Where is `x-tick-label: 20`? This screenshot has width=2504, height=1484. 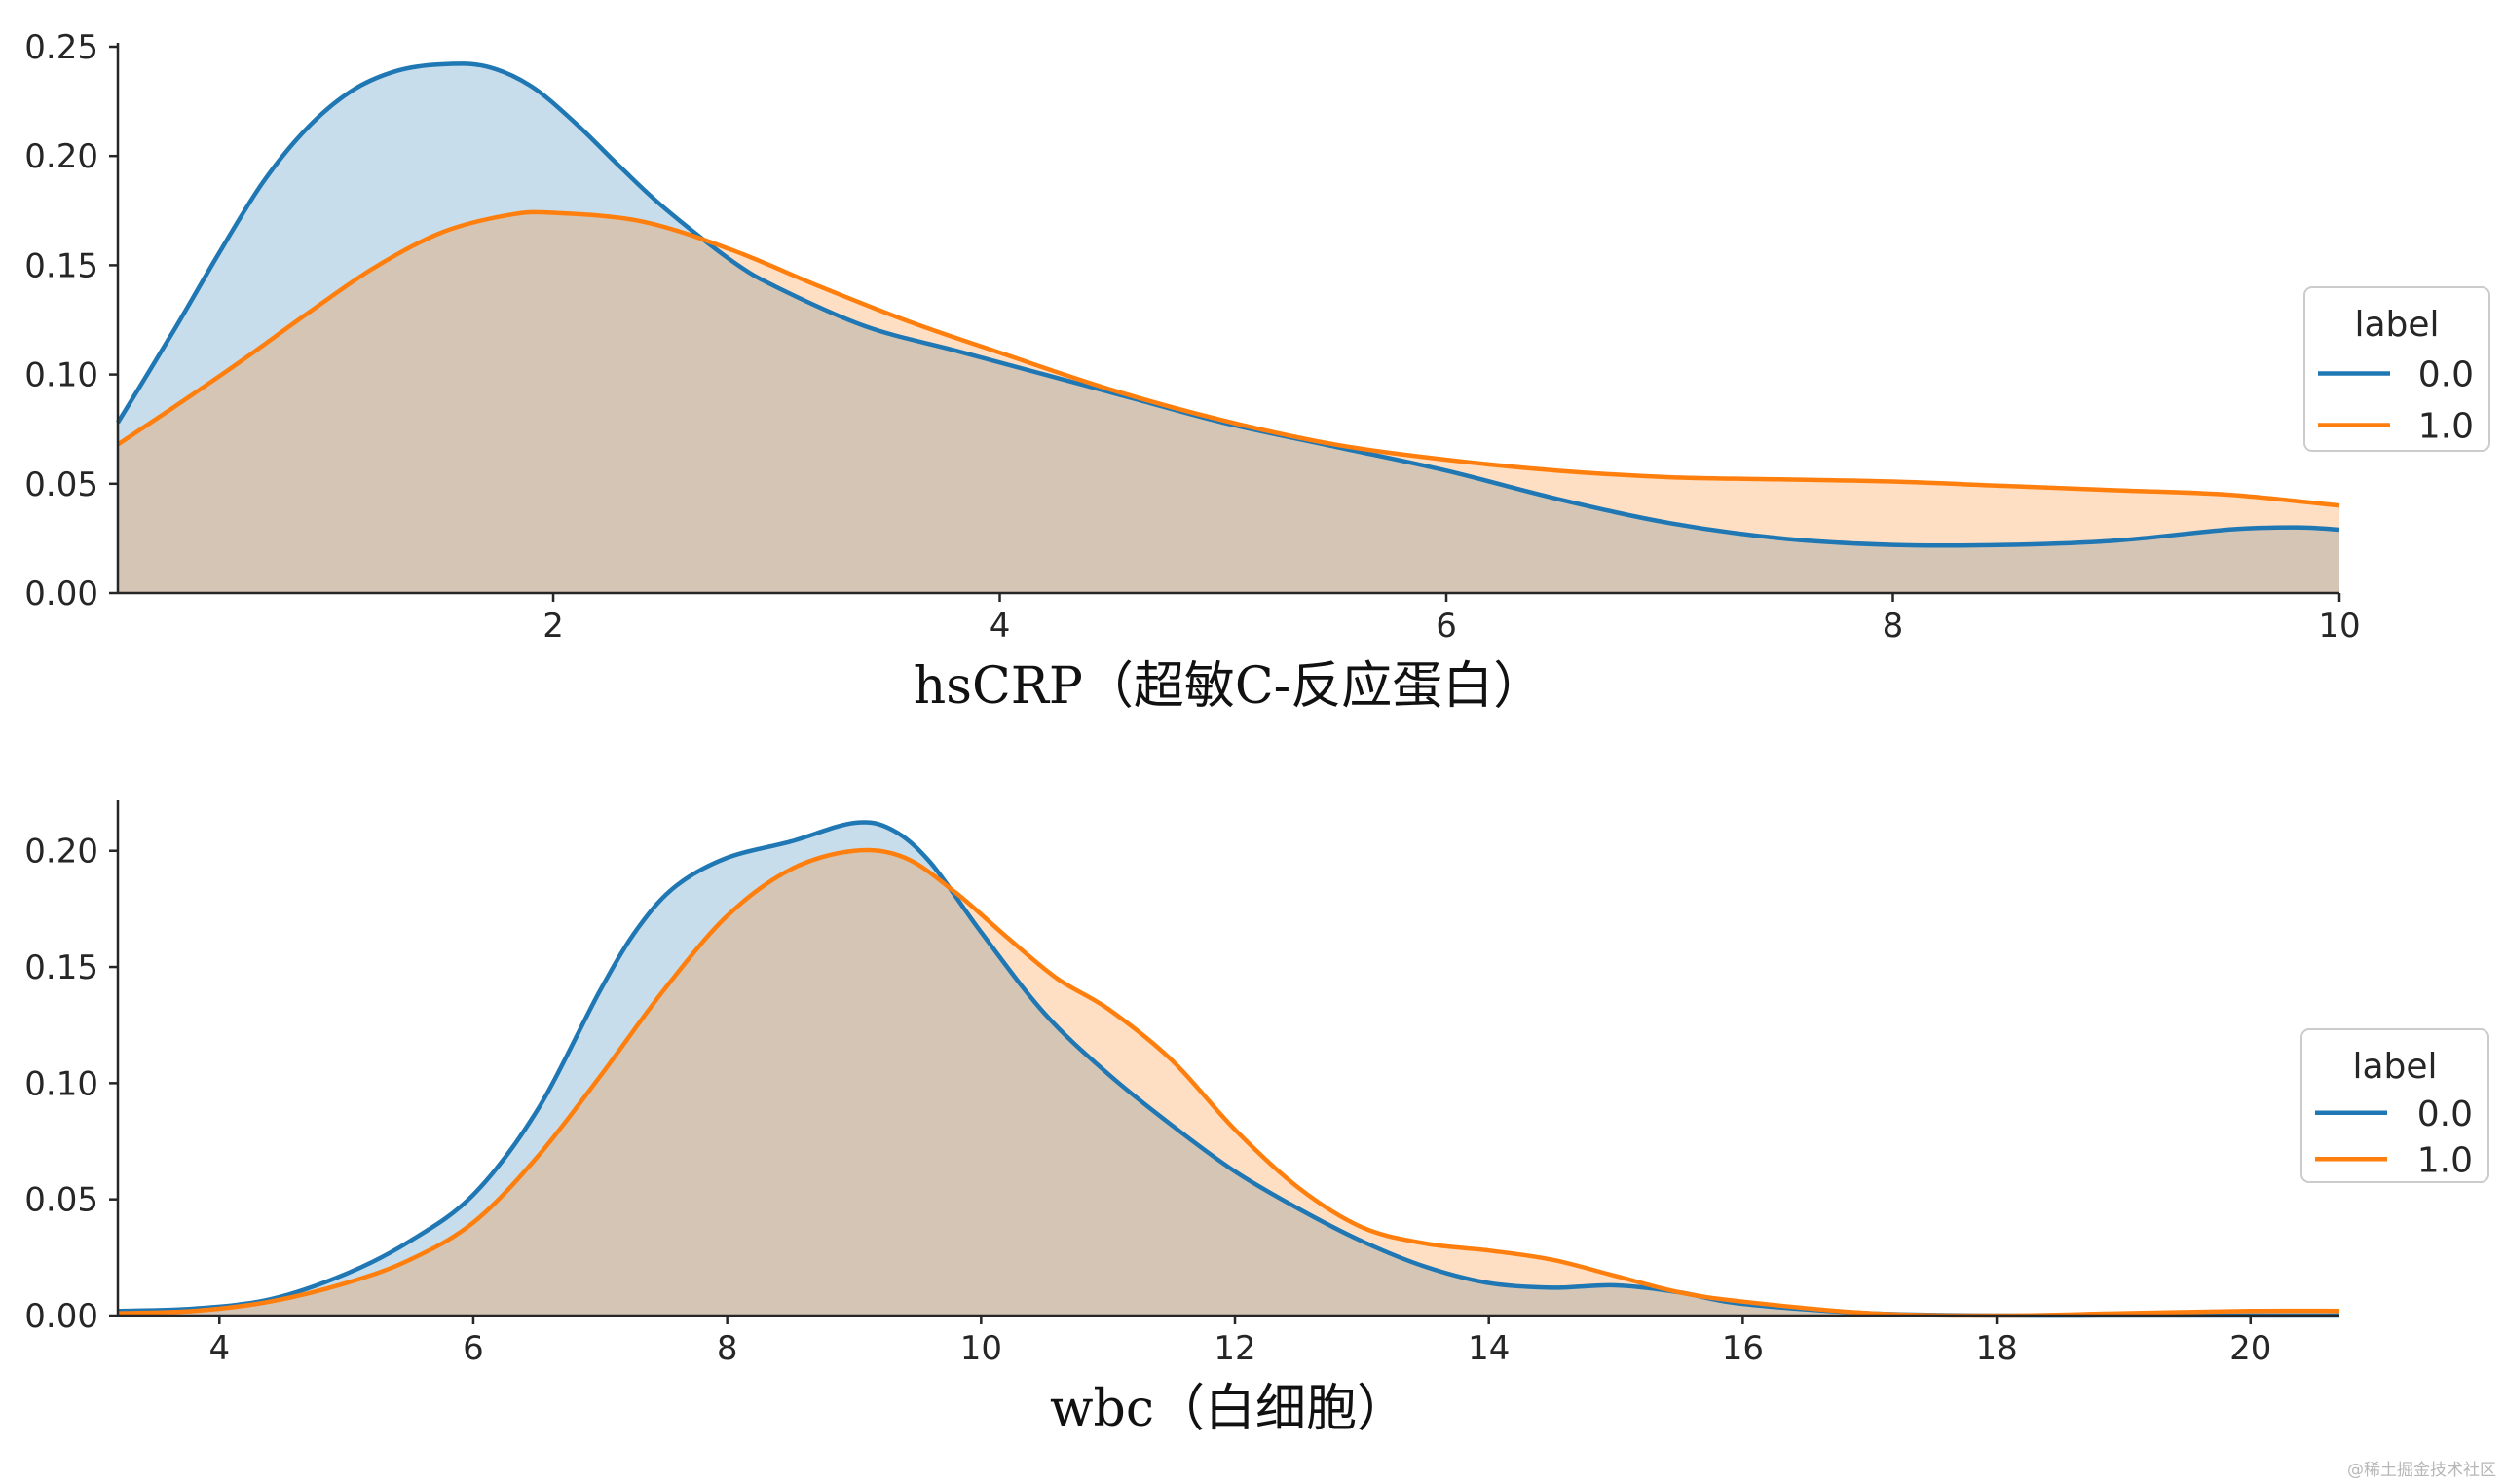
x-tick-label: 20 is located at coordinates (2250, 1348).